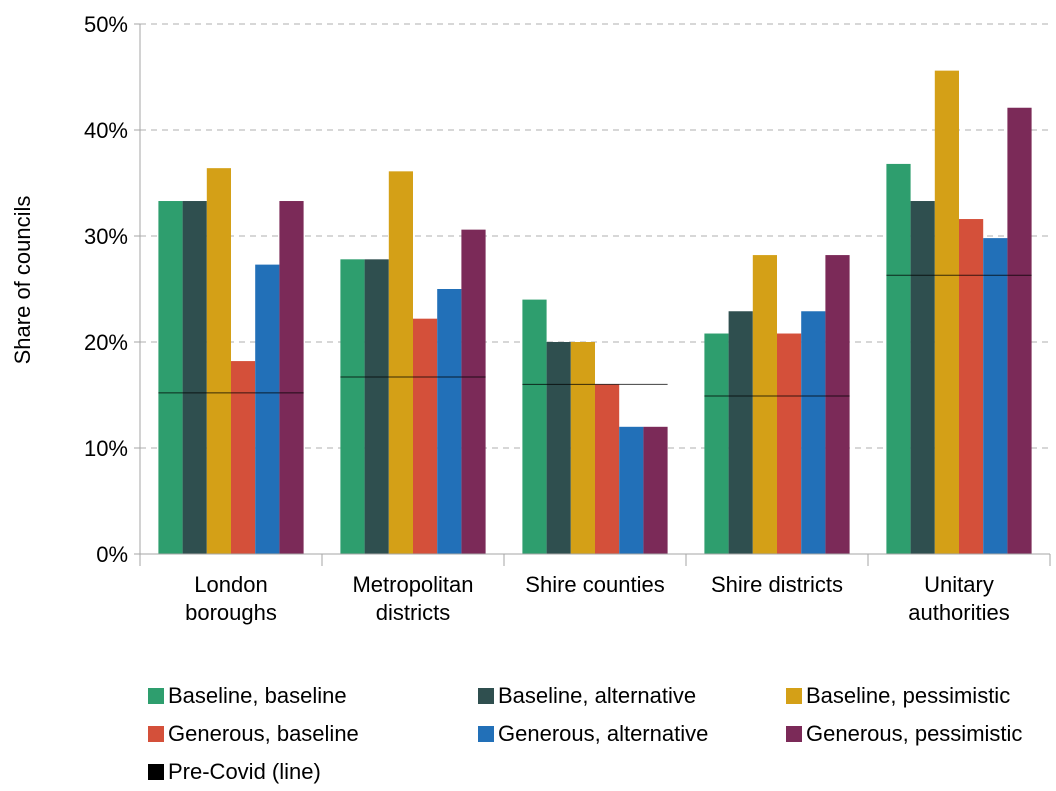  What do you see at coordinates (112, 554) in the screenshot?
I see `y-tick-label: 0%` at bounding box center [112, 554].